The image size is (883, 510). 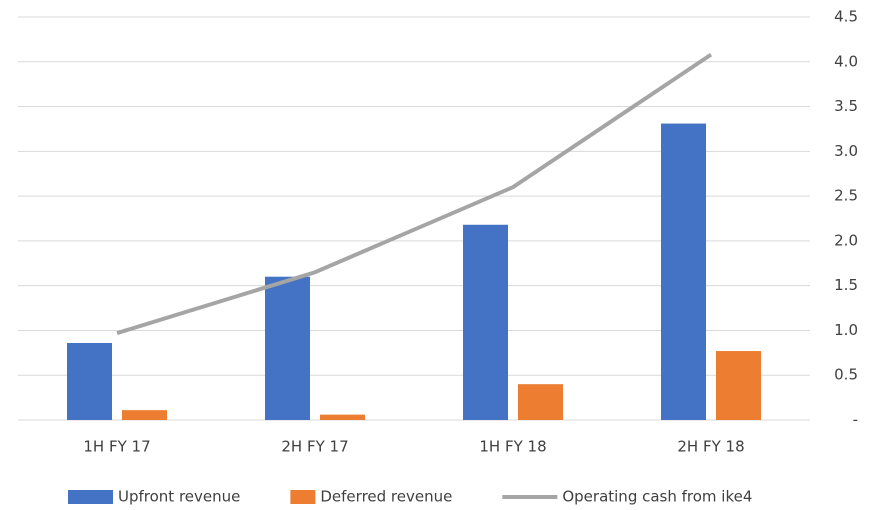 What do you see at coordinates (846, 330) in the screenshot?
I see `y-tick-label: 1.0` at bounding box center [846, 330].